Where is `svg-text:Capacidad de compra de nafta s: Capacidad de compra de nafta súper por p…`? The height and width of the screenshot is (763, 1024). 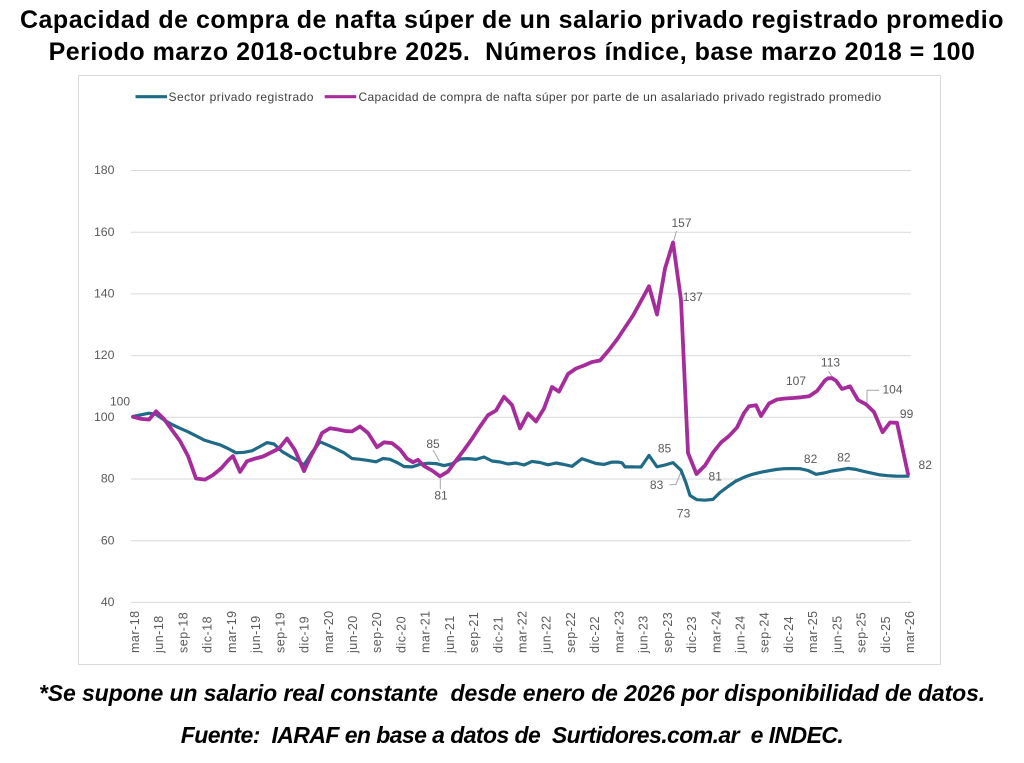 svg-text:Capacidad de compra de nafta s: Capacidad de compra de nafta súper por p… is located at coordinates (620, 97).